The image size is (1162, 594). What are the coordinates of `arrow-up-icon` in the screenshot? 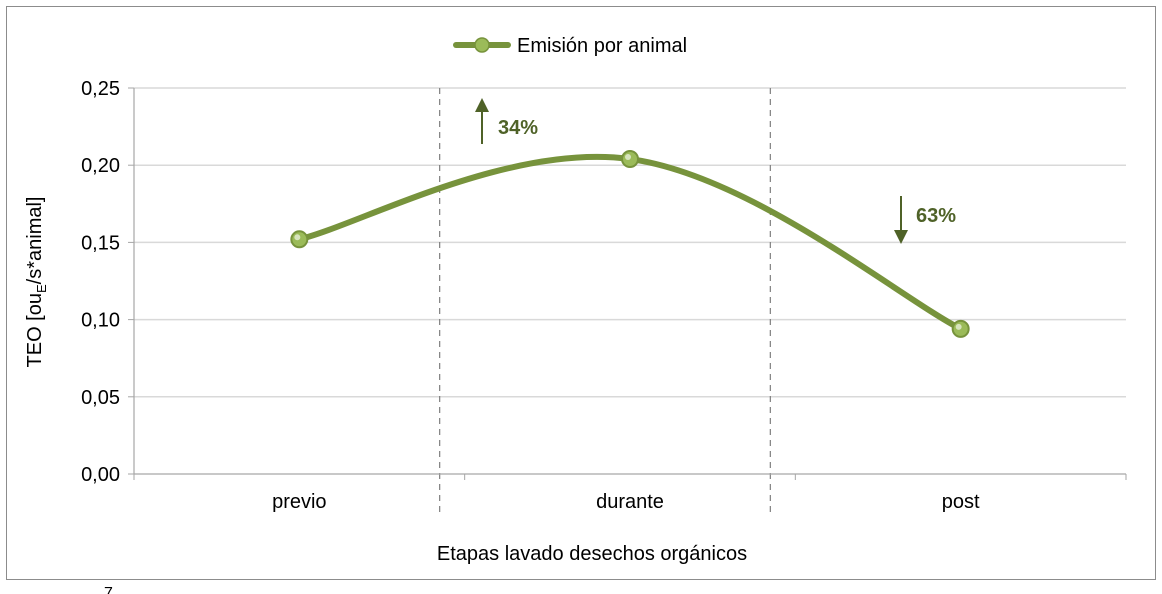 It's located at (482, 105).